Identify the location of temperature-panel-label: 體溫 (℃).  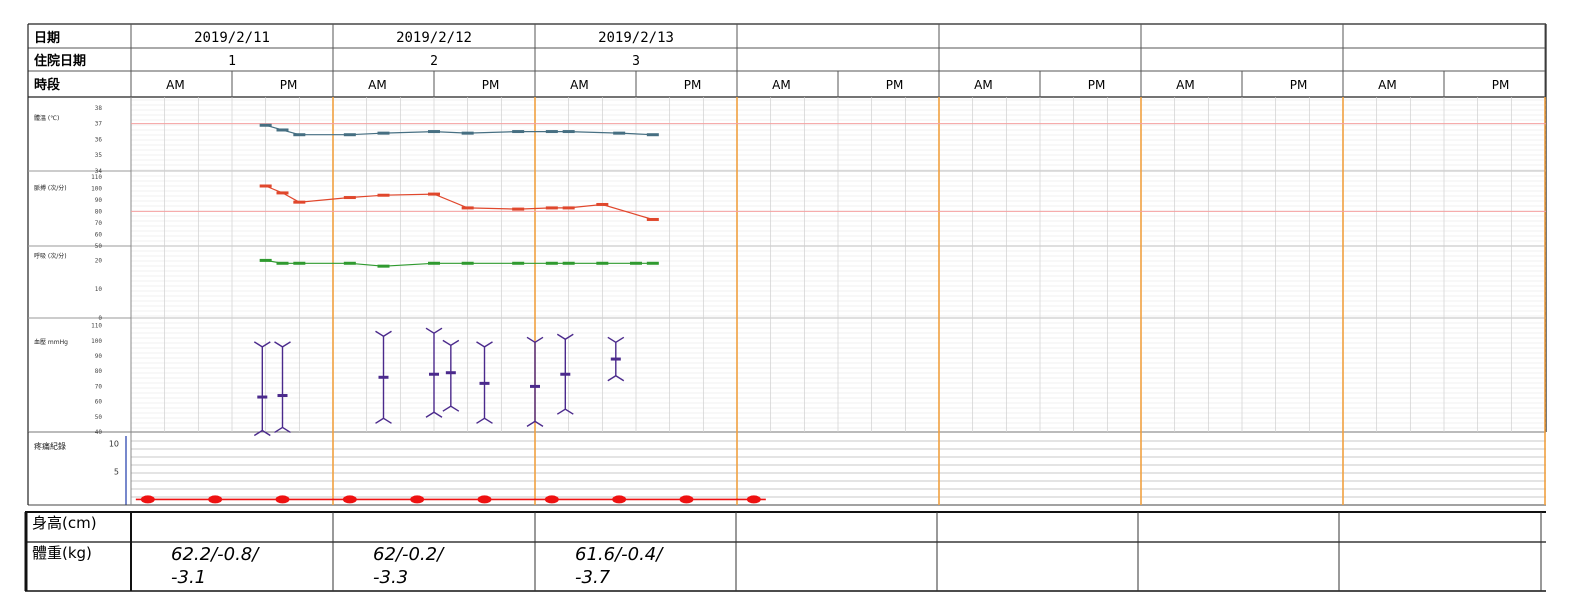
(46, 118).